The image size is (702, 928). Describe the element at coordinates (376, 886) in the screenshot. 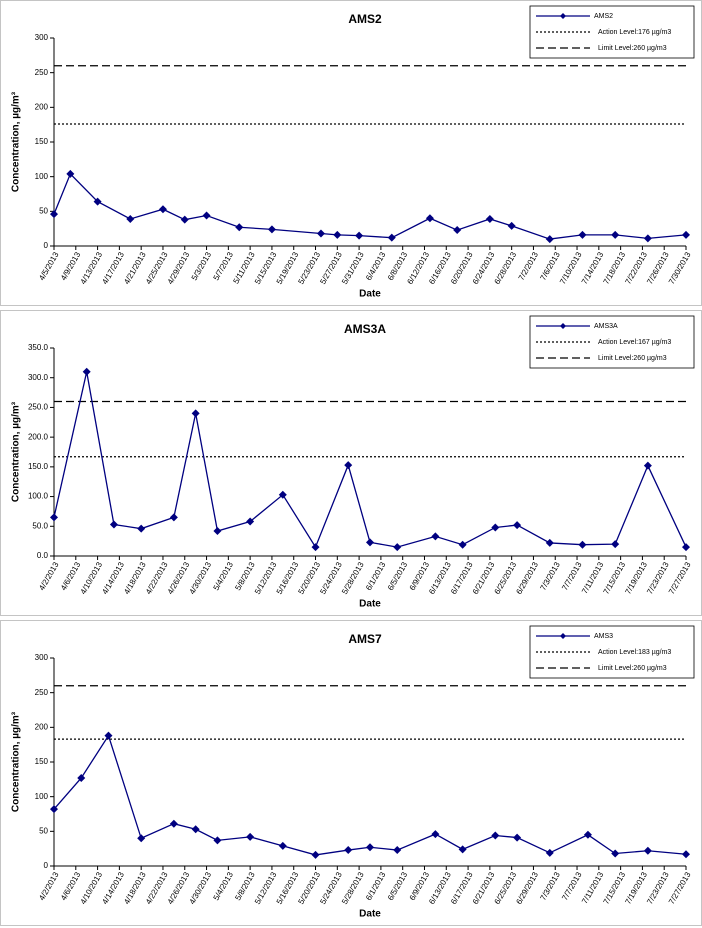

I see `x-tick-label: 6/1/2013` at that location.